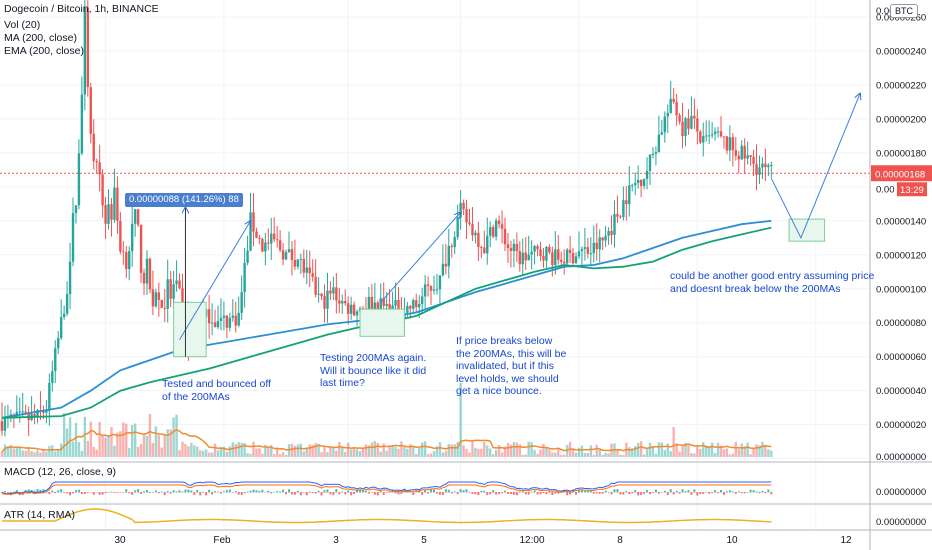 Image resolution: width=932 pixels, height=550 pixels. Describe the element at coordinates (216, 390) in the screenshot. I see `annotation-tested: Tested and bounced off of the 200MAs` at that location.